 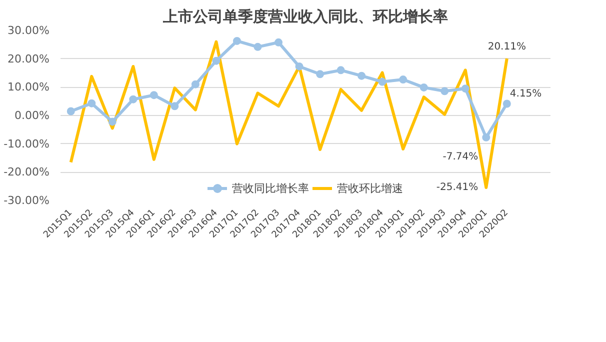 I want to click on legend-label: 营收环比增速, so click(x=370, y=188).